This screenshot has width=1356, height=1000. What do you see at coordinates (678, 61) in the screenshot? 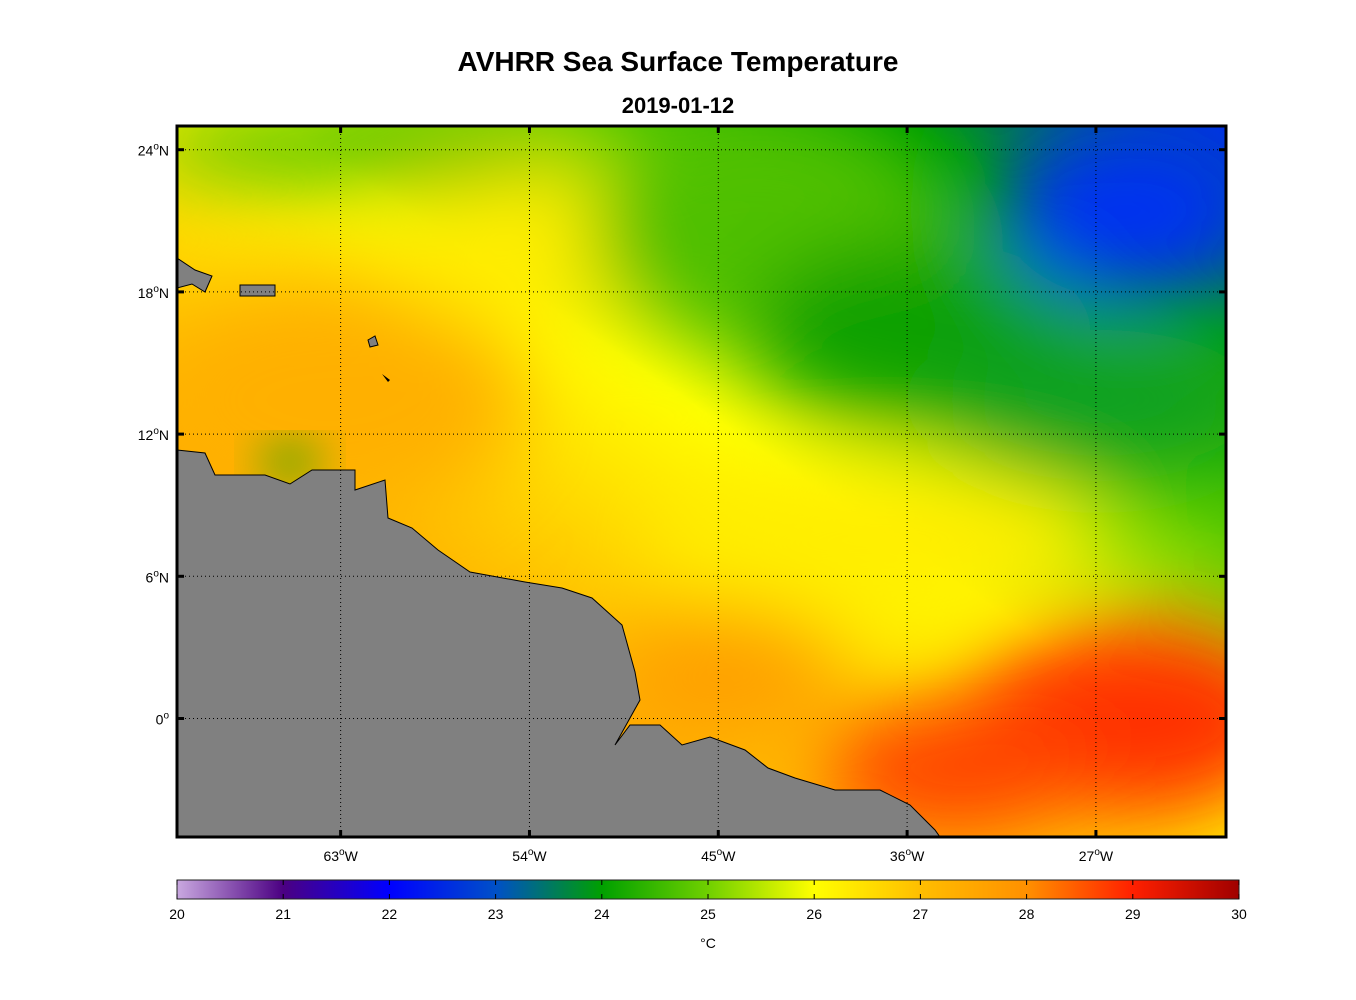
I see `chart-title: AVHRR Sea Surface Temperature` at bounding box center [678, 61].